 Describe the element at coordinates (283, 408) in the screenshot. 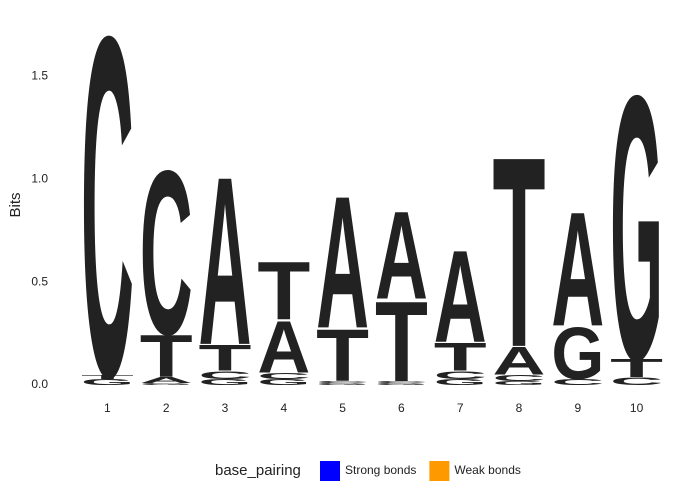

I see `x-tick-label: 4` at that location.